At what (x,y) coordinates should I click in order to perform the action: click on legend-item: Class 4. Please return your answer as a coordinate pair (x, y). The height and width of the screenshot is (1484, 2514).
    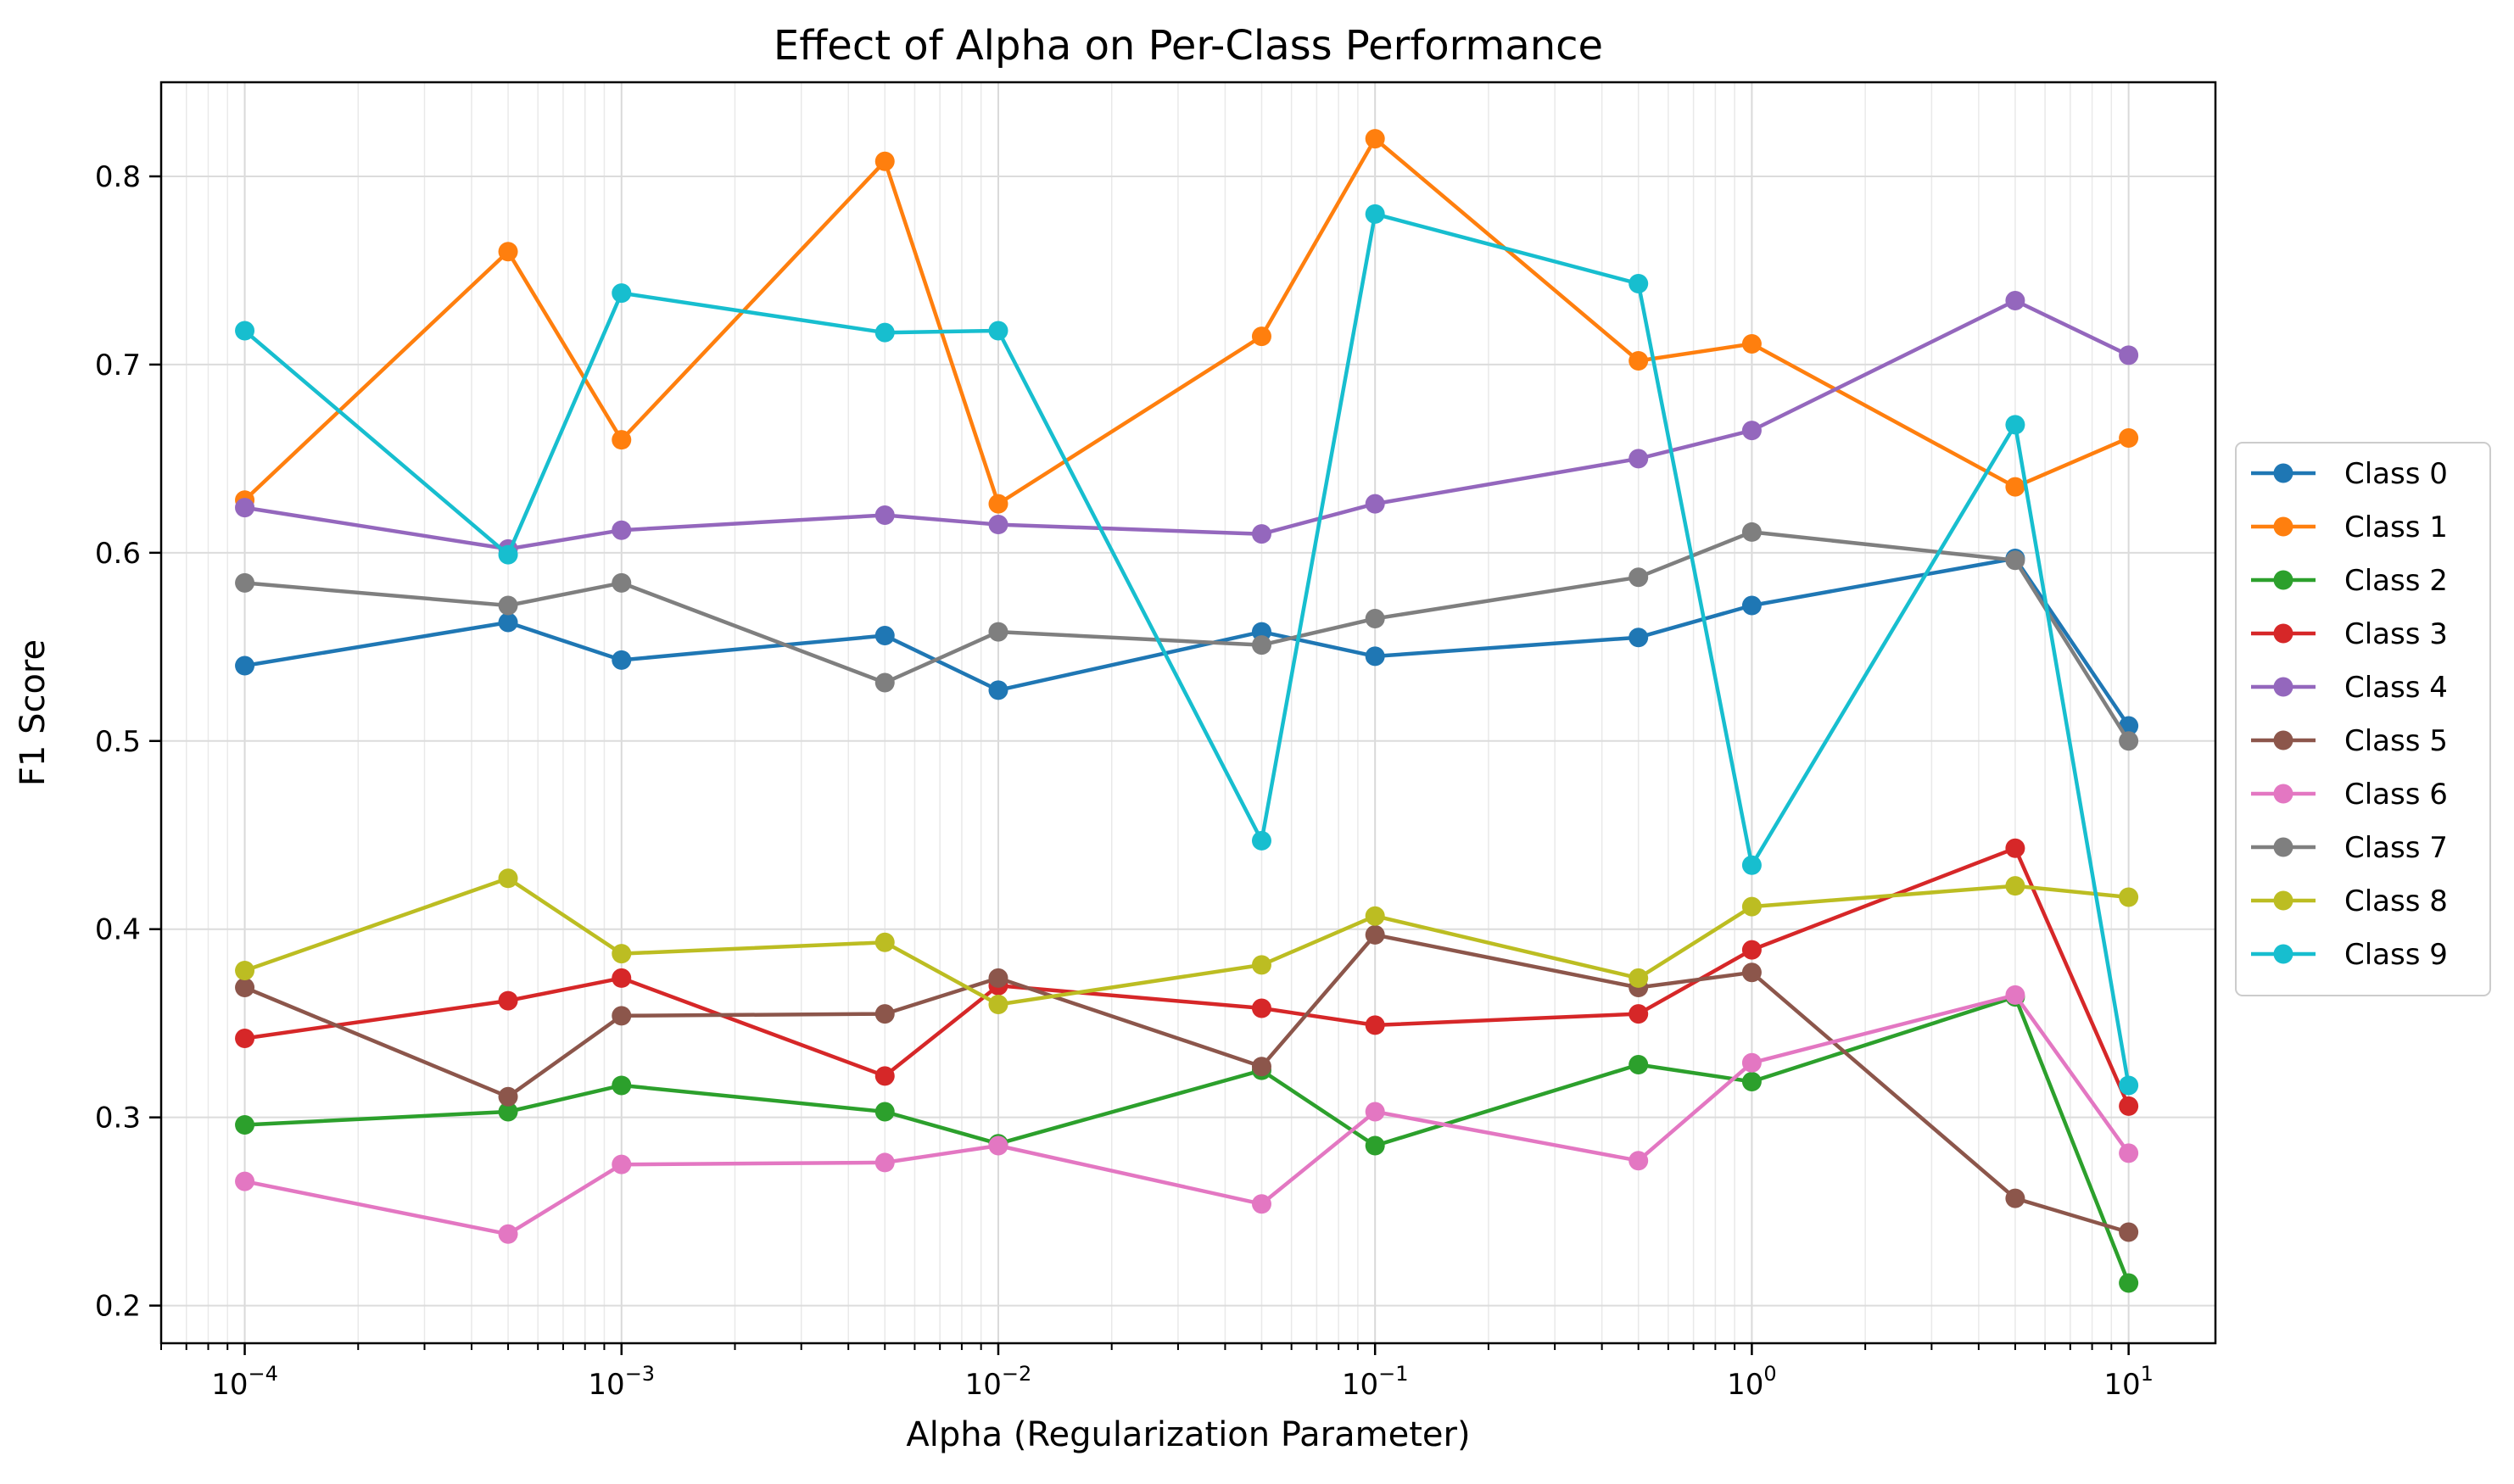
    Looking at the image, I should click on (2349, 688).